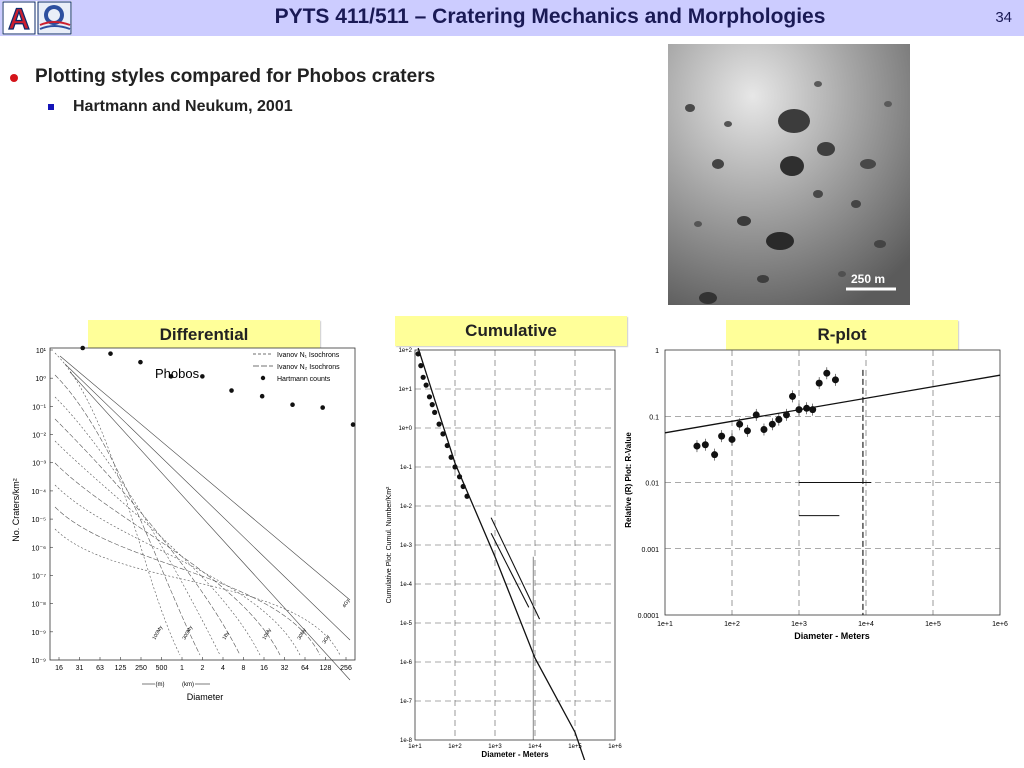 This screenshot has width=1024, height=768. What do you see at coordinates (406, 585) in the screenshot?
I see `y-tick-label: 1e-4` at bounding box center [406, 585].